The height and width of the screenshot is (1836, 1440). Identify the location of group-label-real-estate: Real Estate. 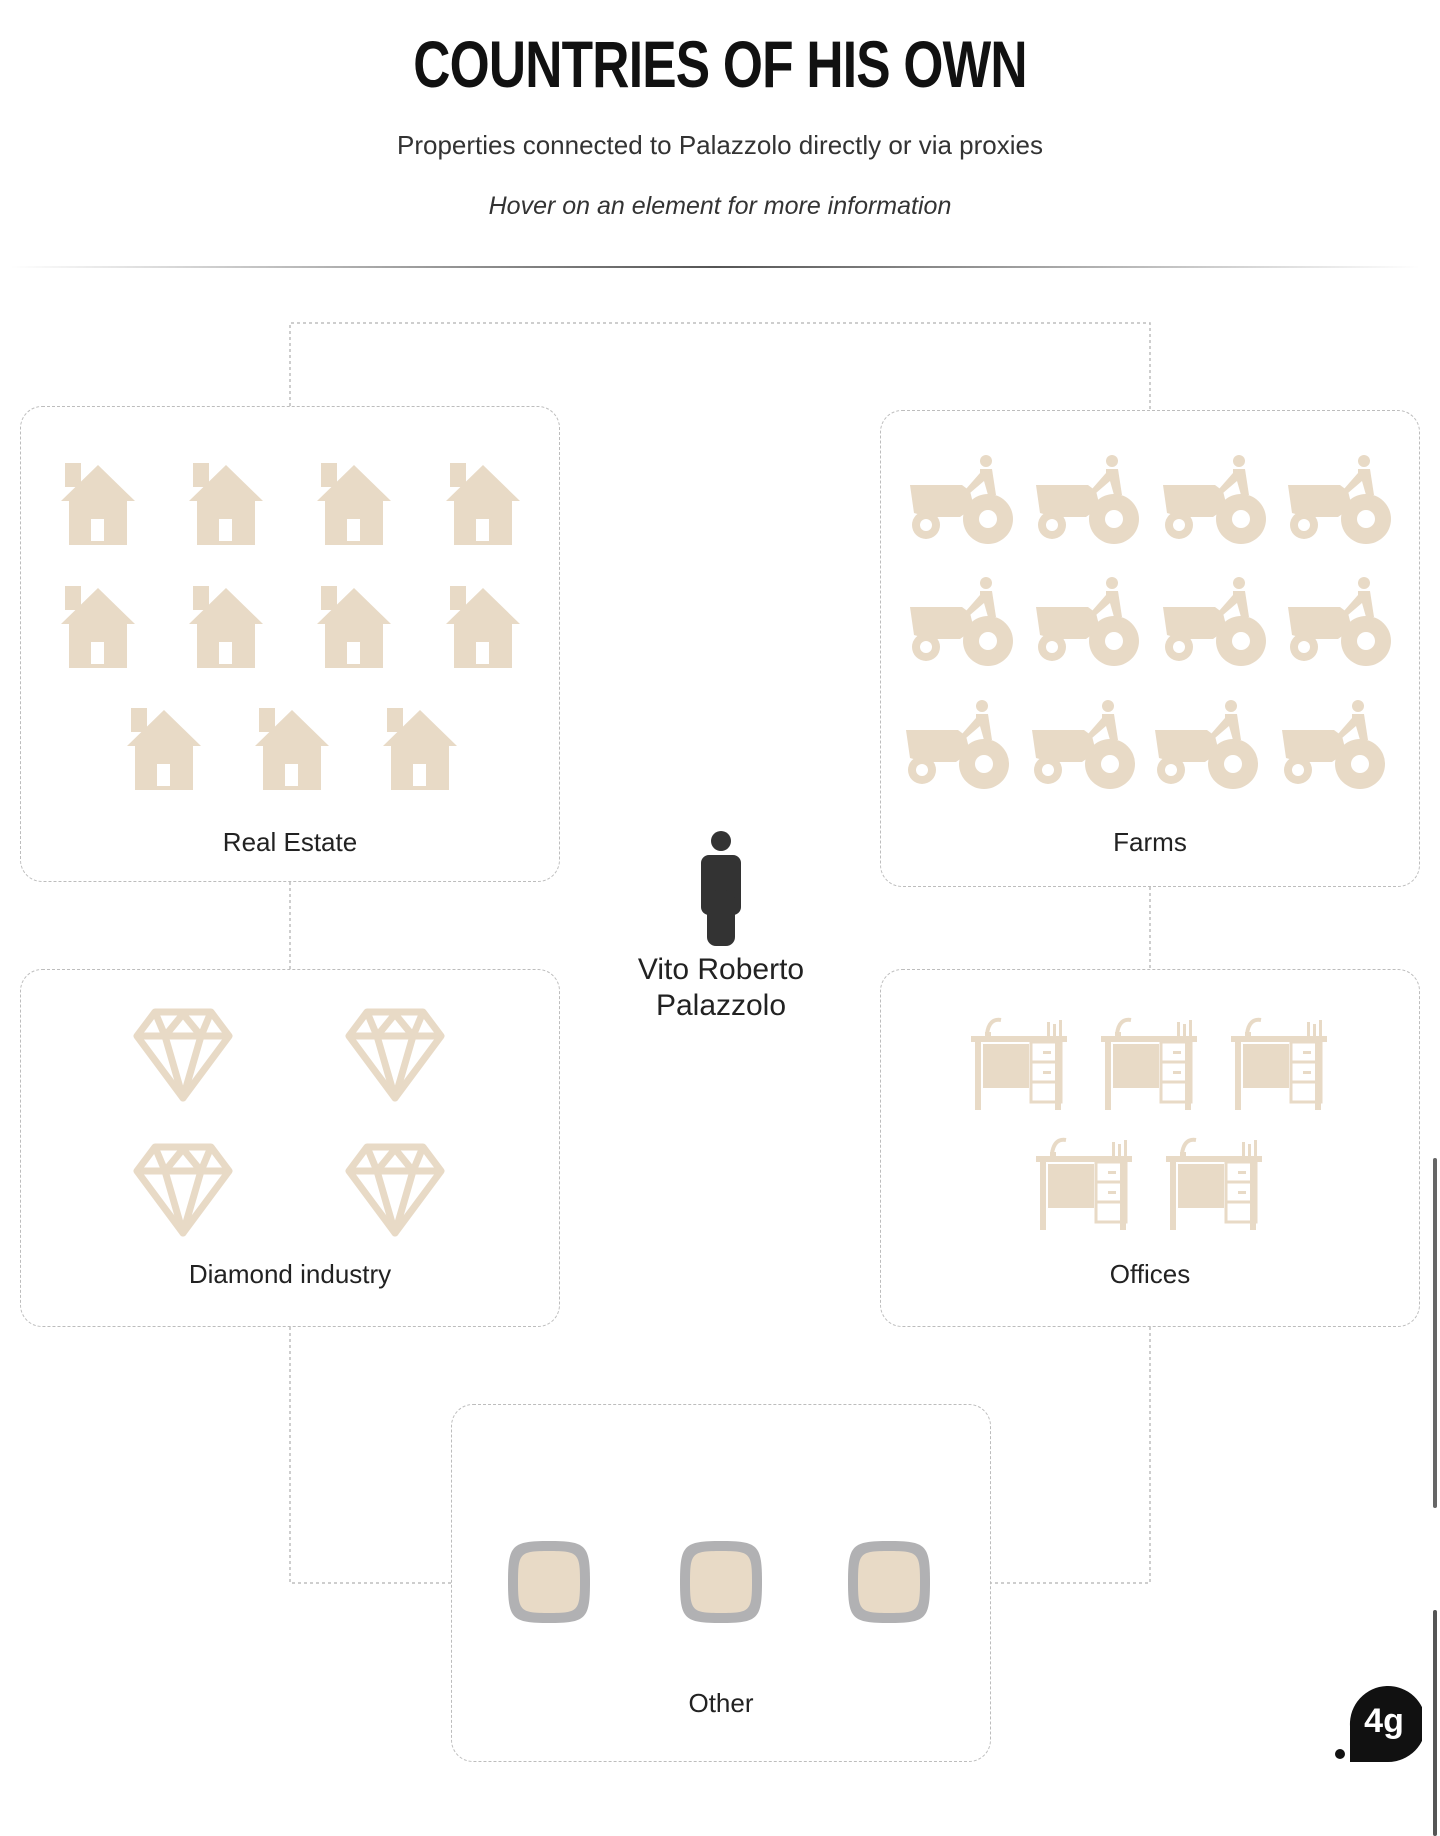
(290, 842).